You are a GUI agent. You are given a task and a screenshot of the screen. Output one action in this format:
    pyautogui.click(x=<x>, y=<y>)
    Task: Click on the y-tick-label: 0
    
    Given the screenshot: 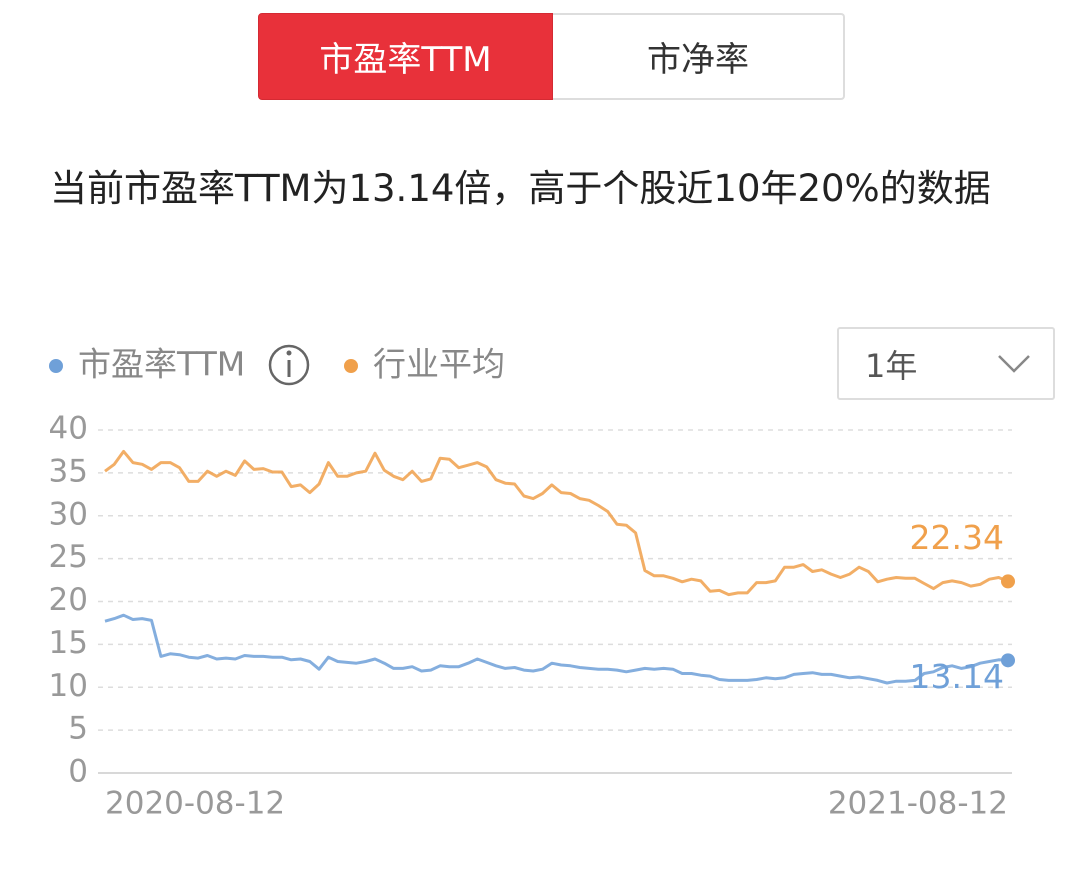 What is the action you would take?
    pyautogui.click(x=78, y=772)
    